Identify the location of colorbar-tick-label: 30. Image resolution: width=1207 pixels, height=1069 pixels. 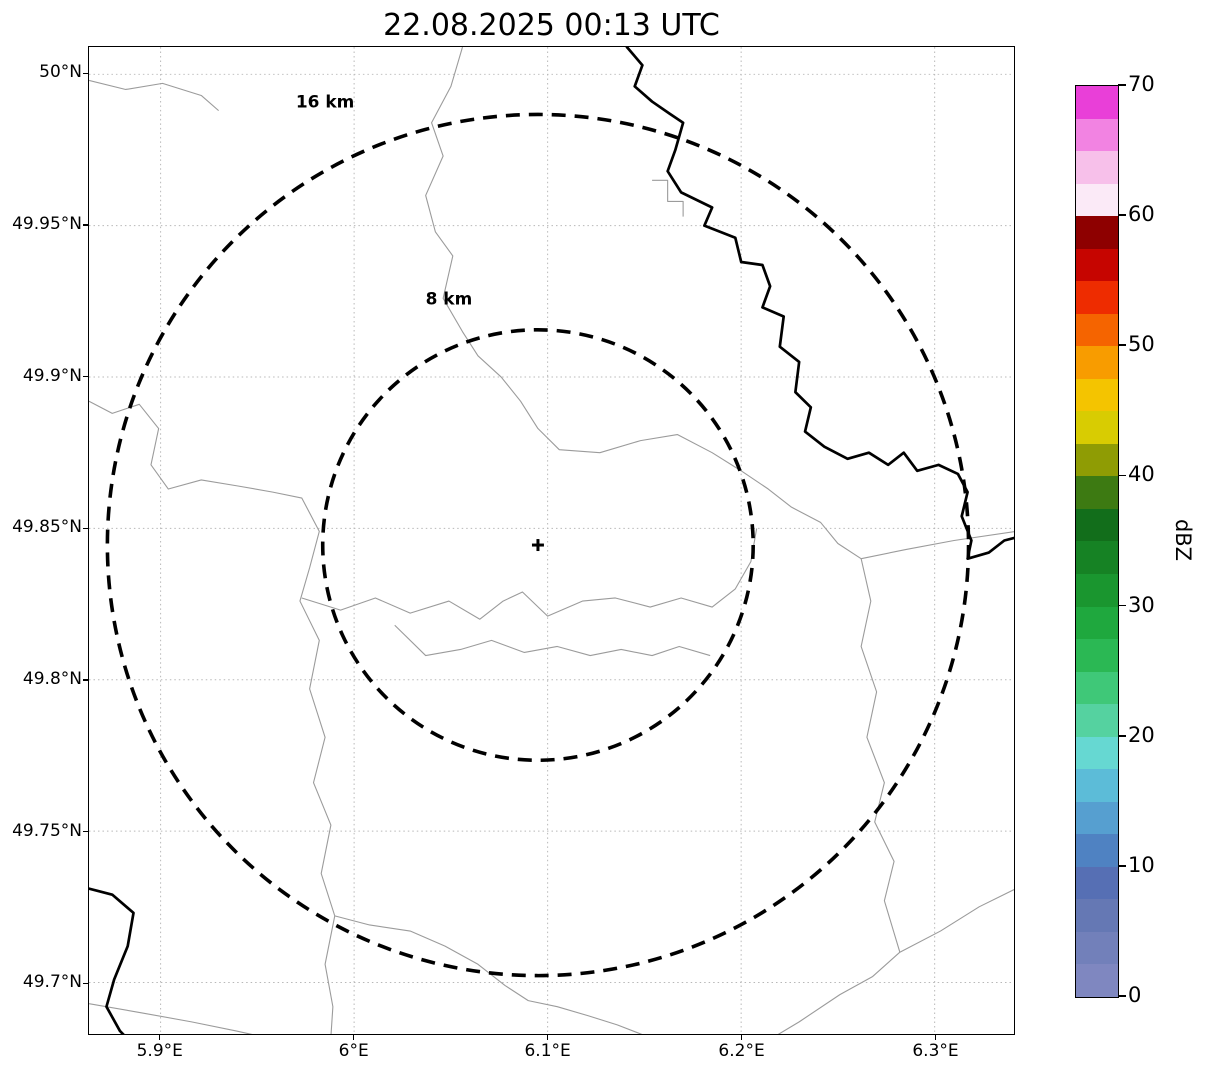
(1141, 604).